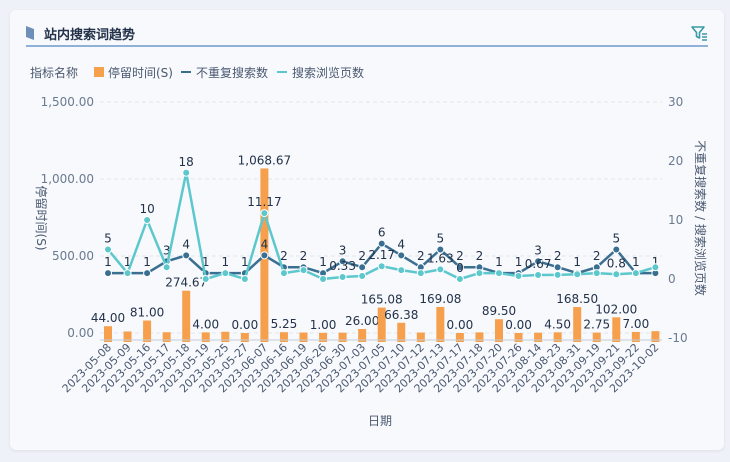 The image size is (730, 462). Describe the element at coordinates (323, 325) in the screenshot. I see `bar-data-label: 1.00` at that location.